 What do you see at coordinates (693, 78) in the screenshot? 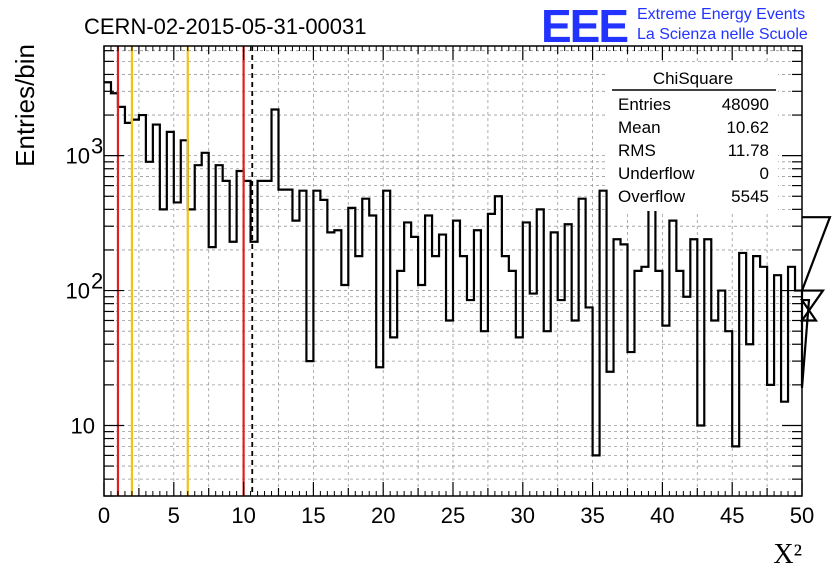
I see `stats-box-title: ChiSquare` at bounding box center [693, 78].